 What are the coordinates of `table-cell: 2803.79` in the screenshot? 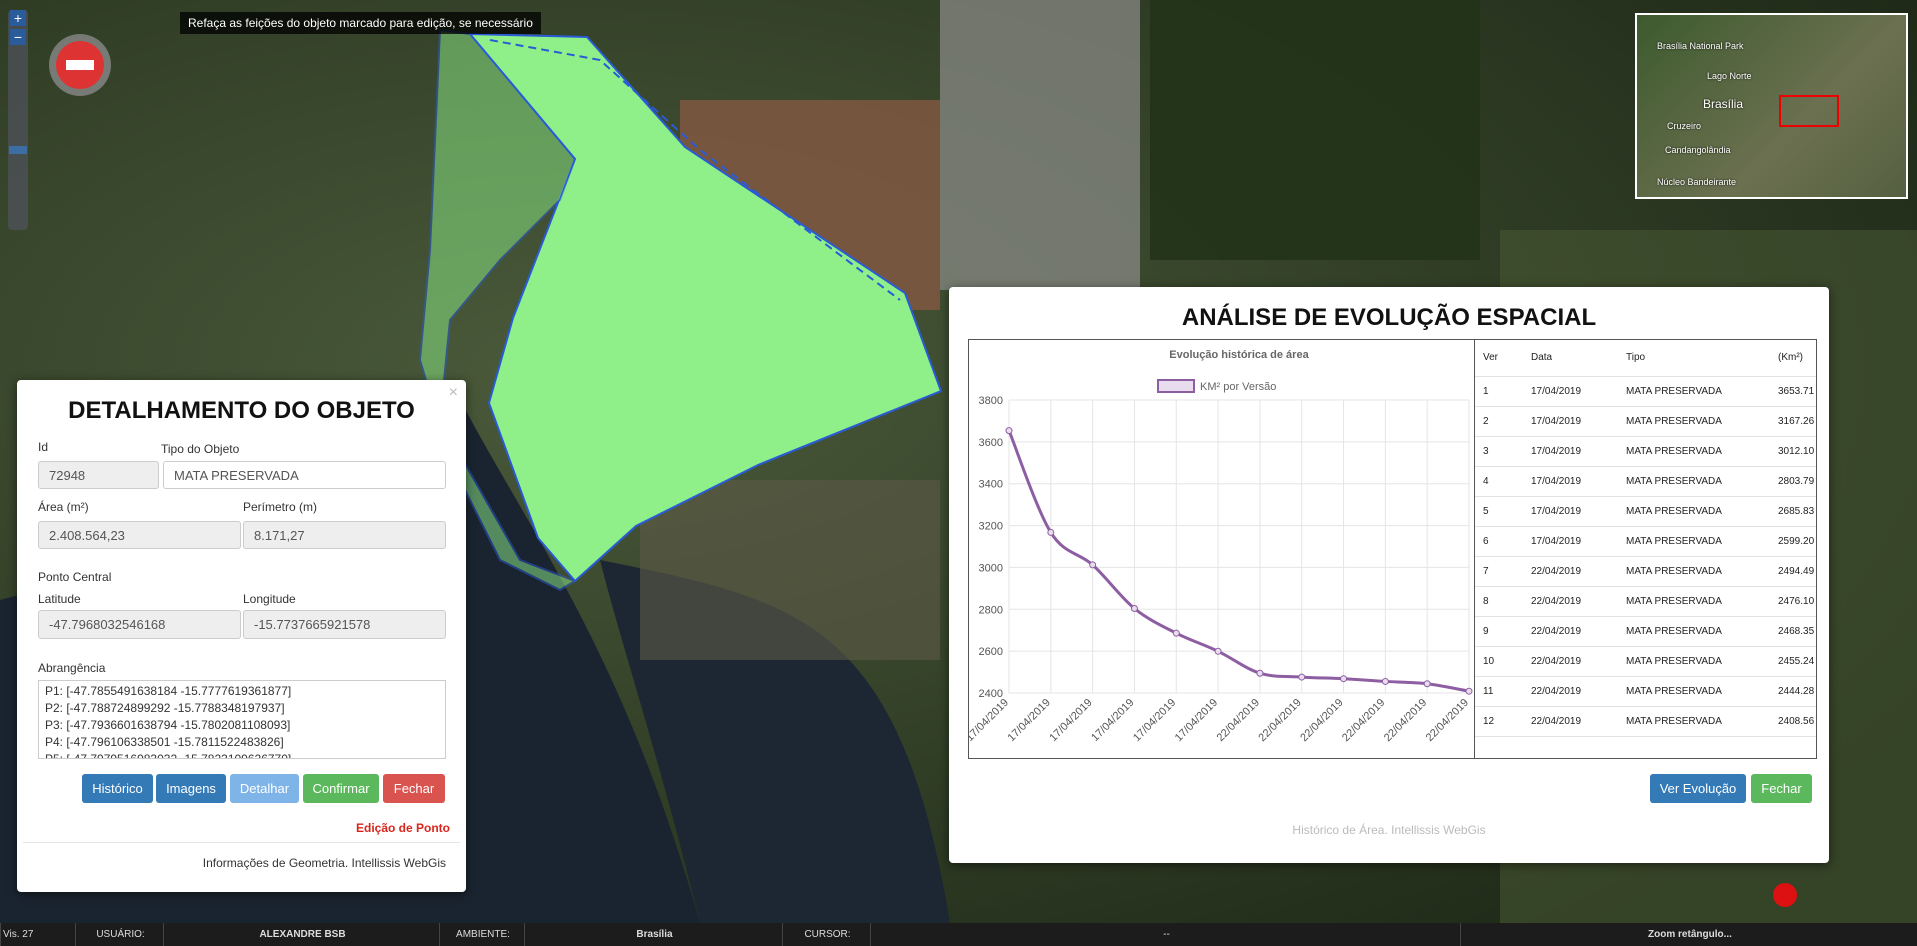 It's located at (1793, 481).